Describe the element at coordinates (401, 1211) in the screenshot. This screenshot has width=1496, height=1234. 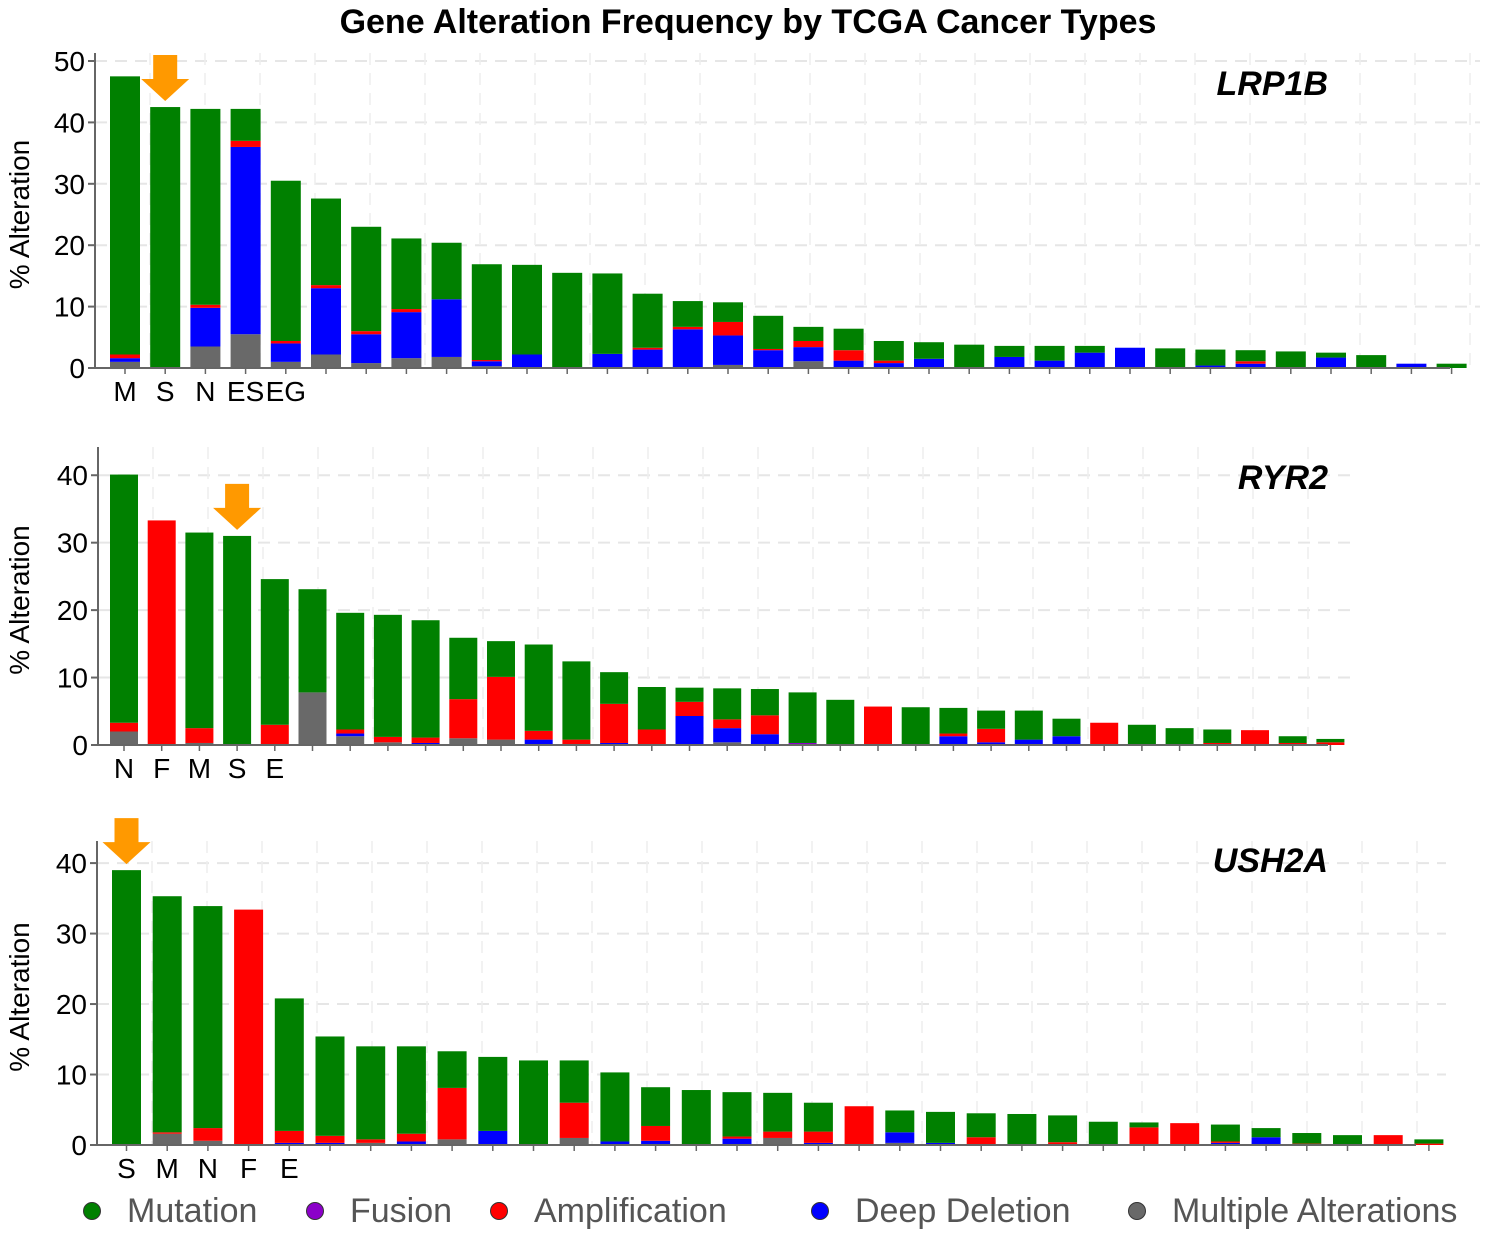
I see `legend-label: Fusion` at that location.